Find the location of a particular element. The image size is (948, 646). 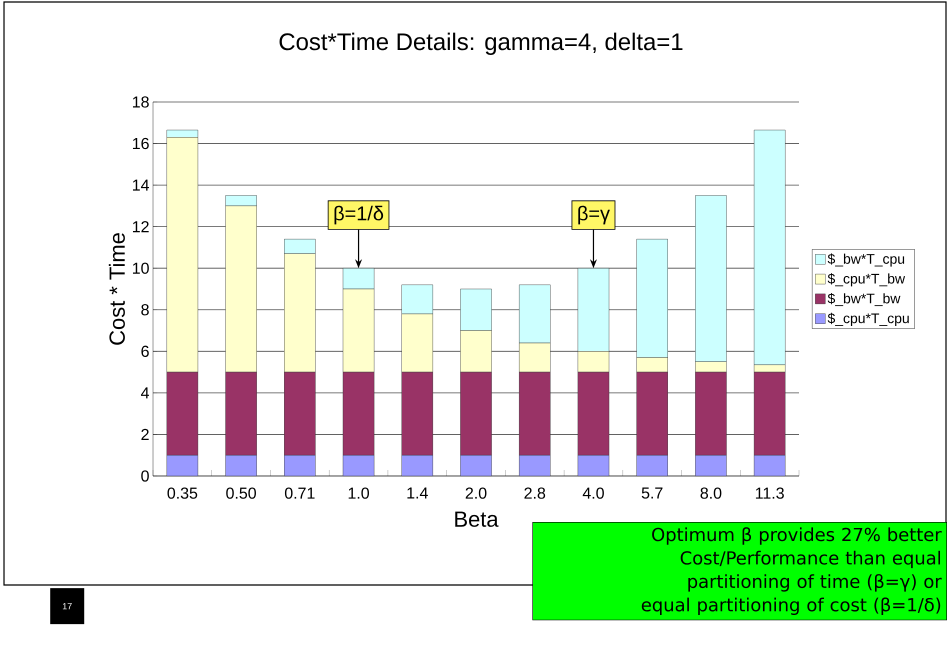

legend-label: $_bw*T_bw is located at coordinates (864, 299).